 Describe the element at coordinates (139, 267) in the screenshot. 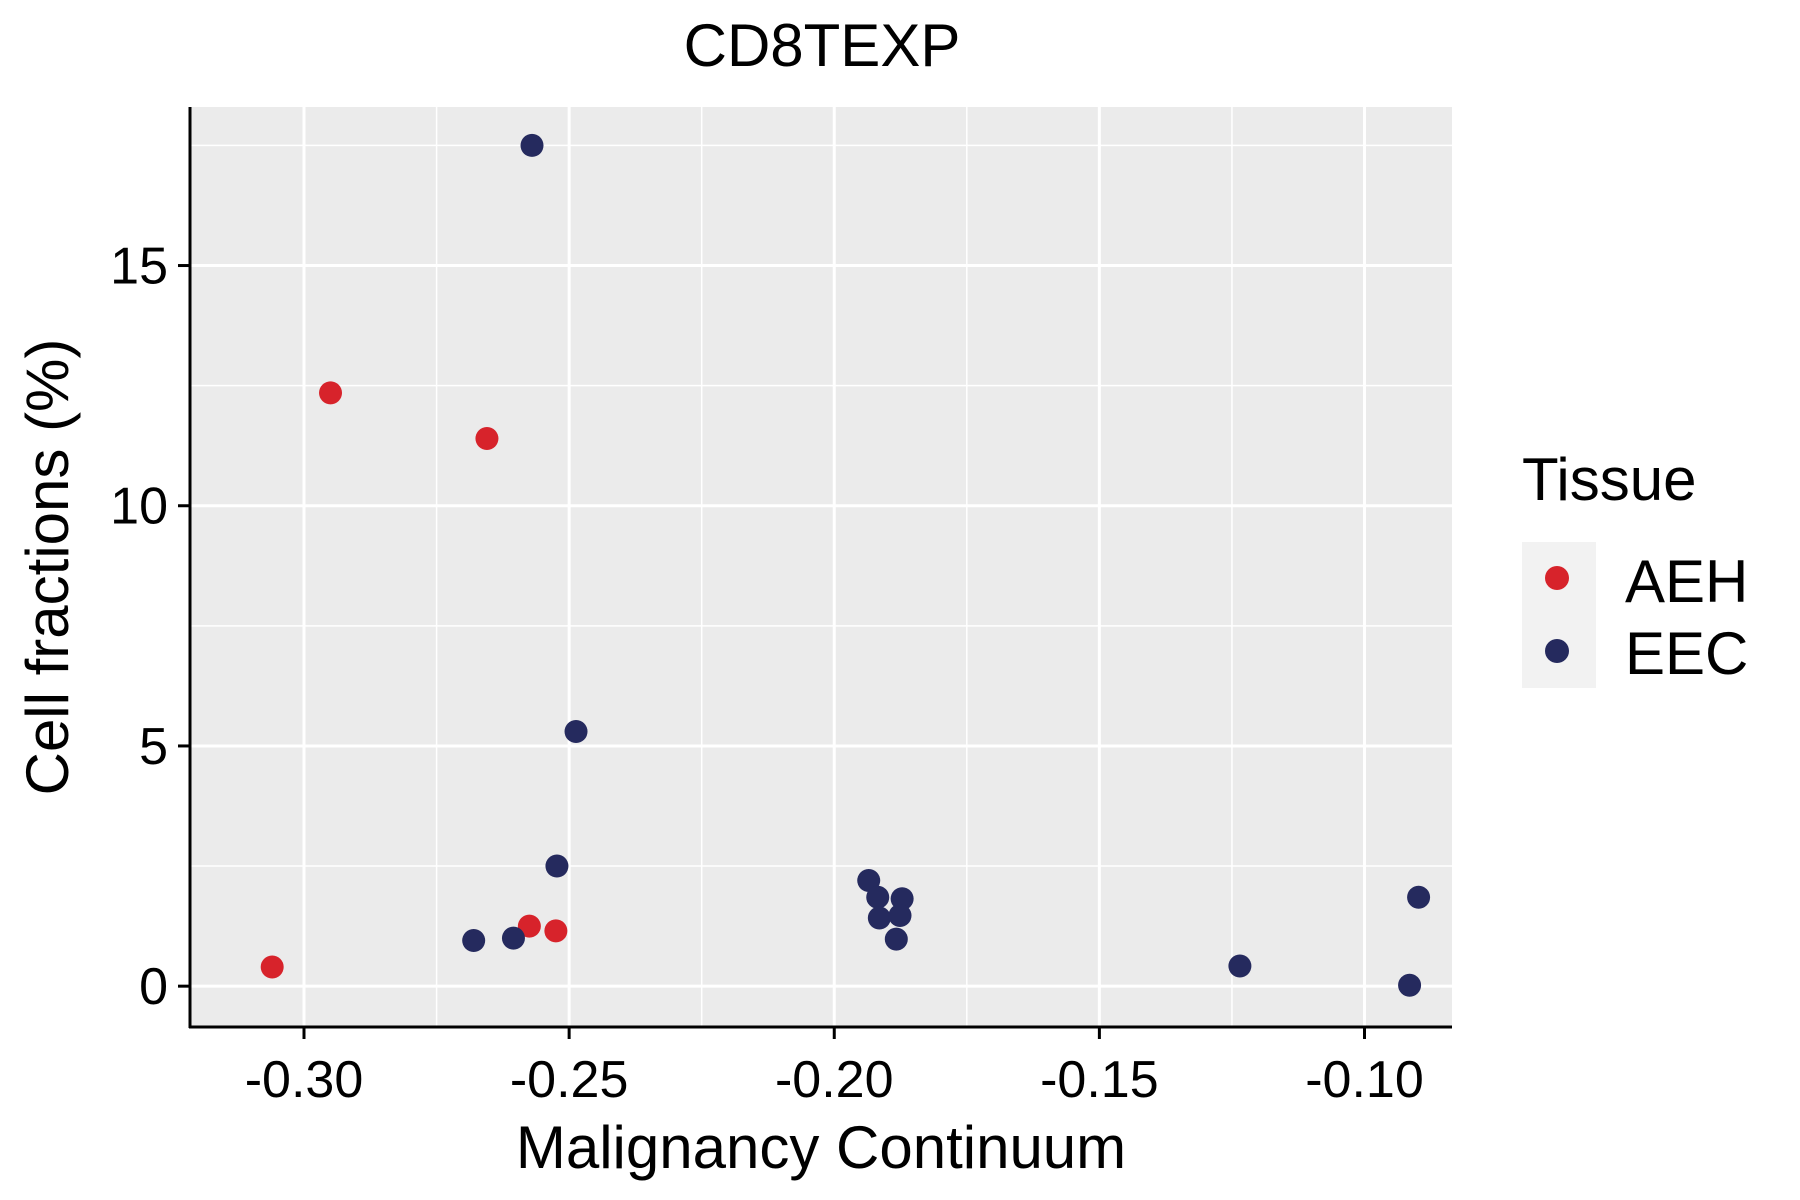

I see `y-tick-label: 15` at that location.